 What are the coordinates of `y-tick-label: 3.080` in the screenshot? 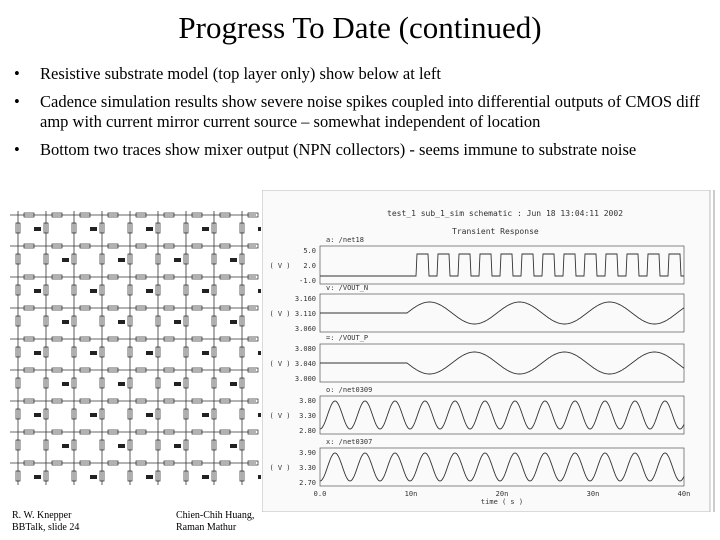 It's located at (305, 349).